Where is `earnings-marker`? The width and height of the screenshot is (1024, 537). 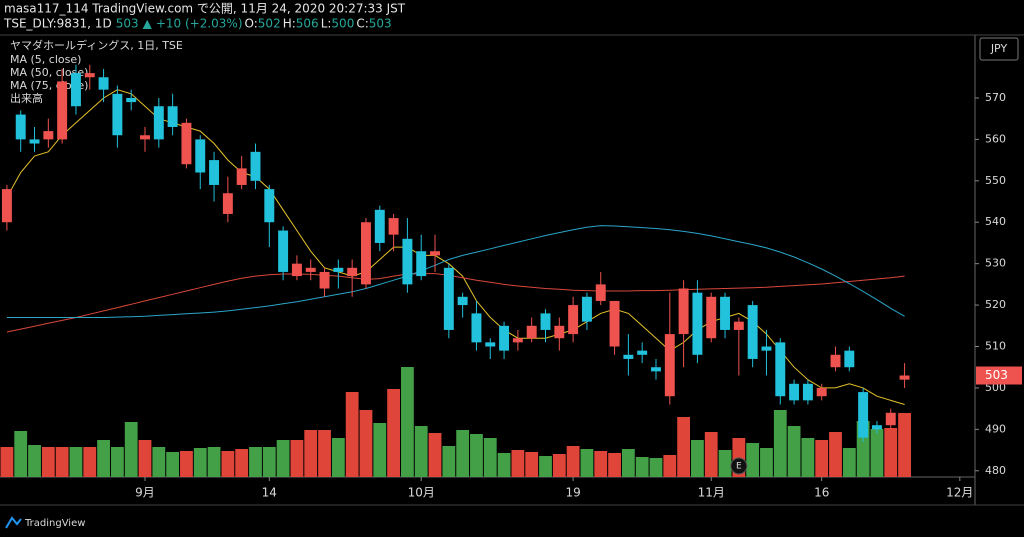
earnings-marker is located at coordinates (739, 466).